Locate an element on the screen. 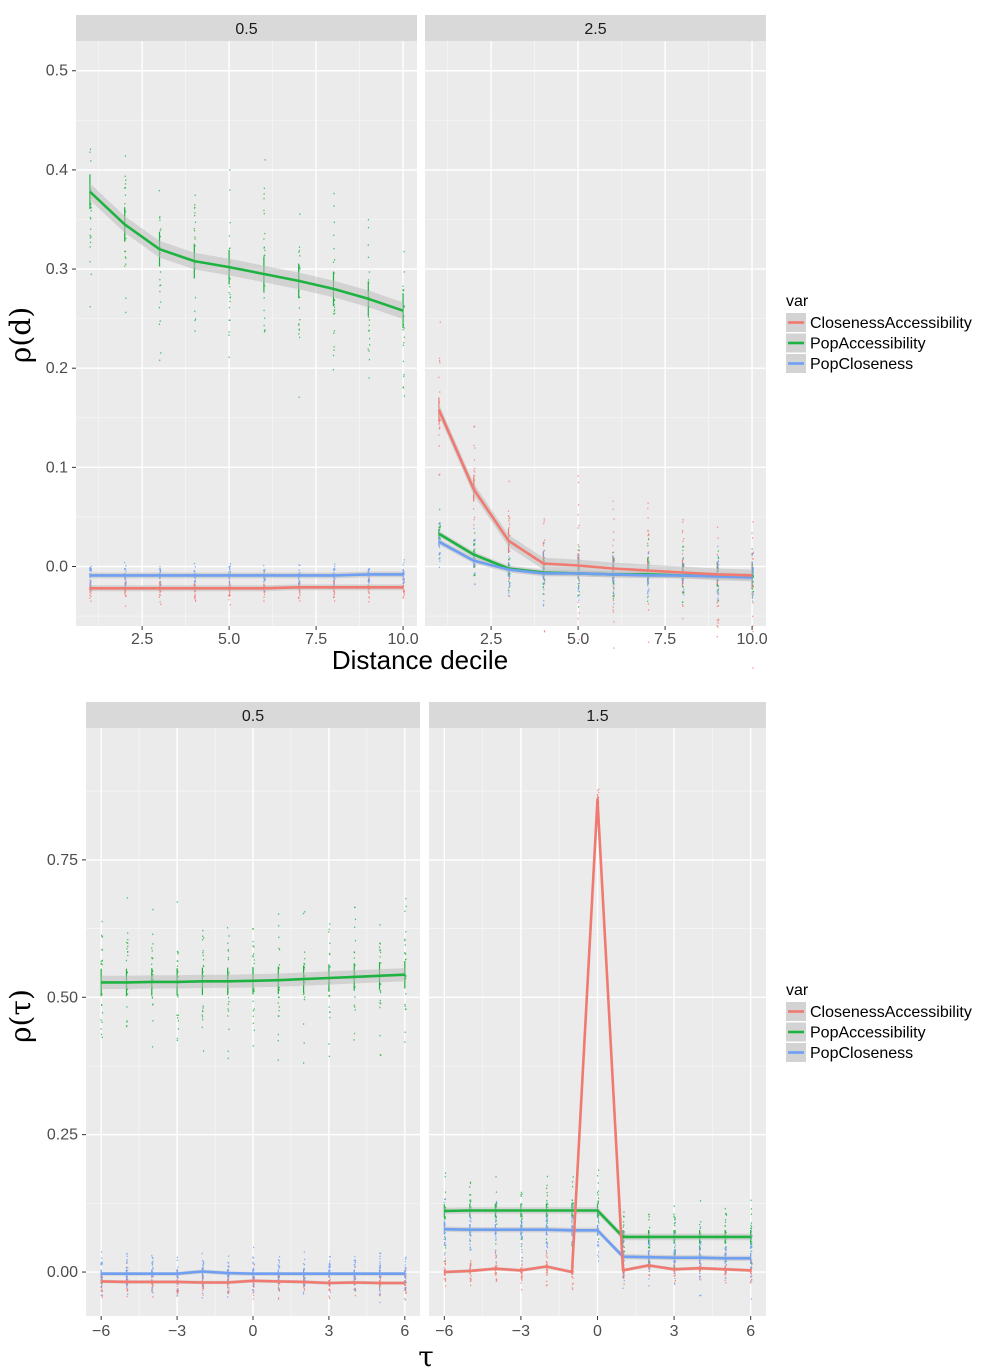 This screenshot has height=1372, width=1000. legend-item-popcloseness: PopCloseness is located at coordinates (849, 363).